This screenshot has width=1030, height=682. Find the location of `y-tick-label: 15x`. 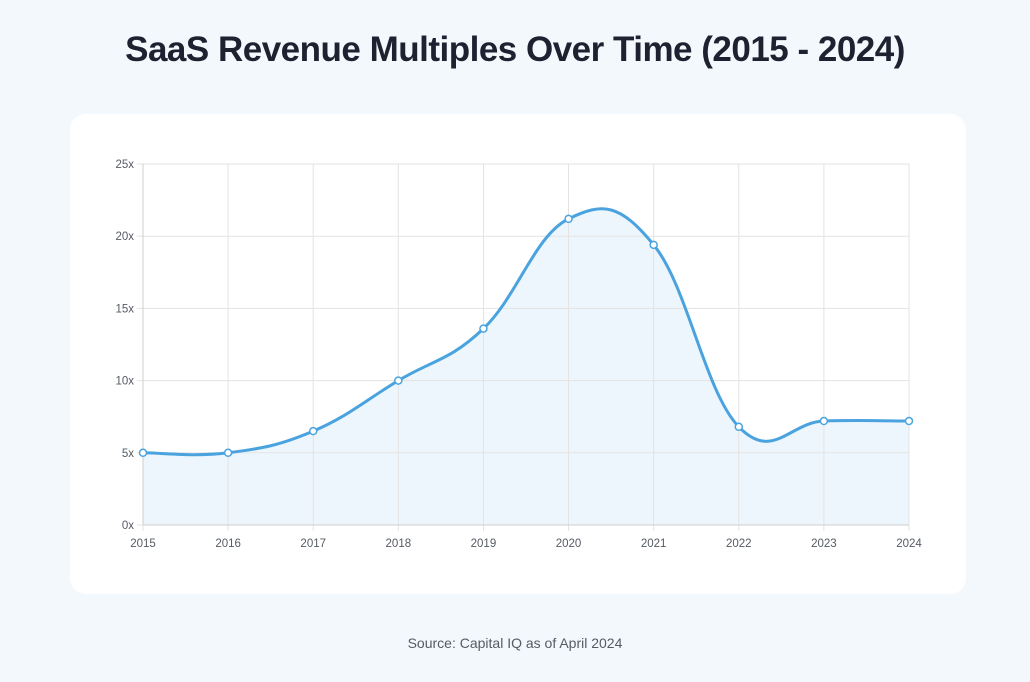

y-tick-label: 15x is located at coordinates (124, 309).